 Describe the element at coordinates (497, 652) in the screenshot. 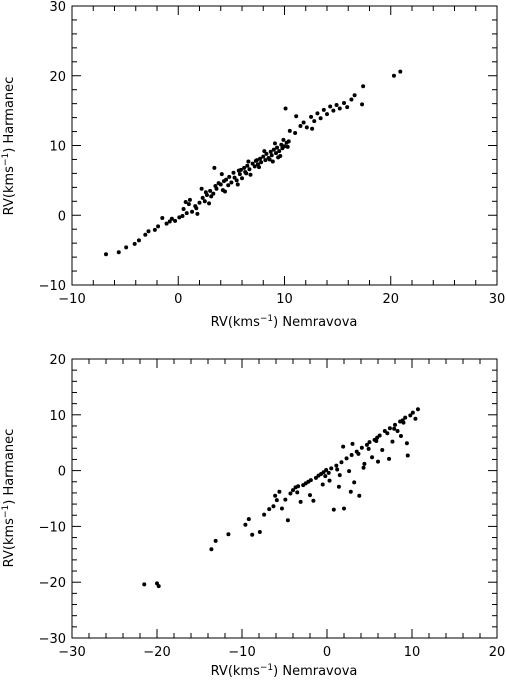

I see `x-tick-label: 20` at that location.